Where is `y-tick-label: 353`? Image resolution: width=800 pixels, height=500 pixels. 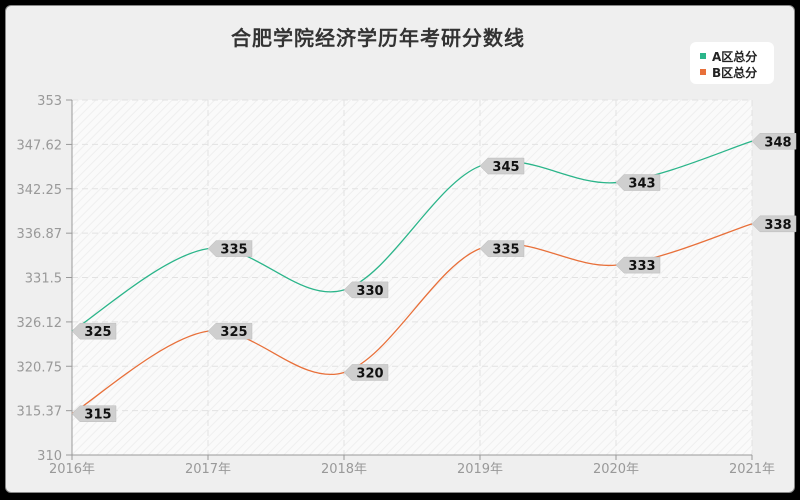
y-tick-label: 353 is located at coordinates (49, 101).